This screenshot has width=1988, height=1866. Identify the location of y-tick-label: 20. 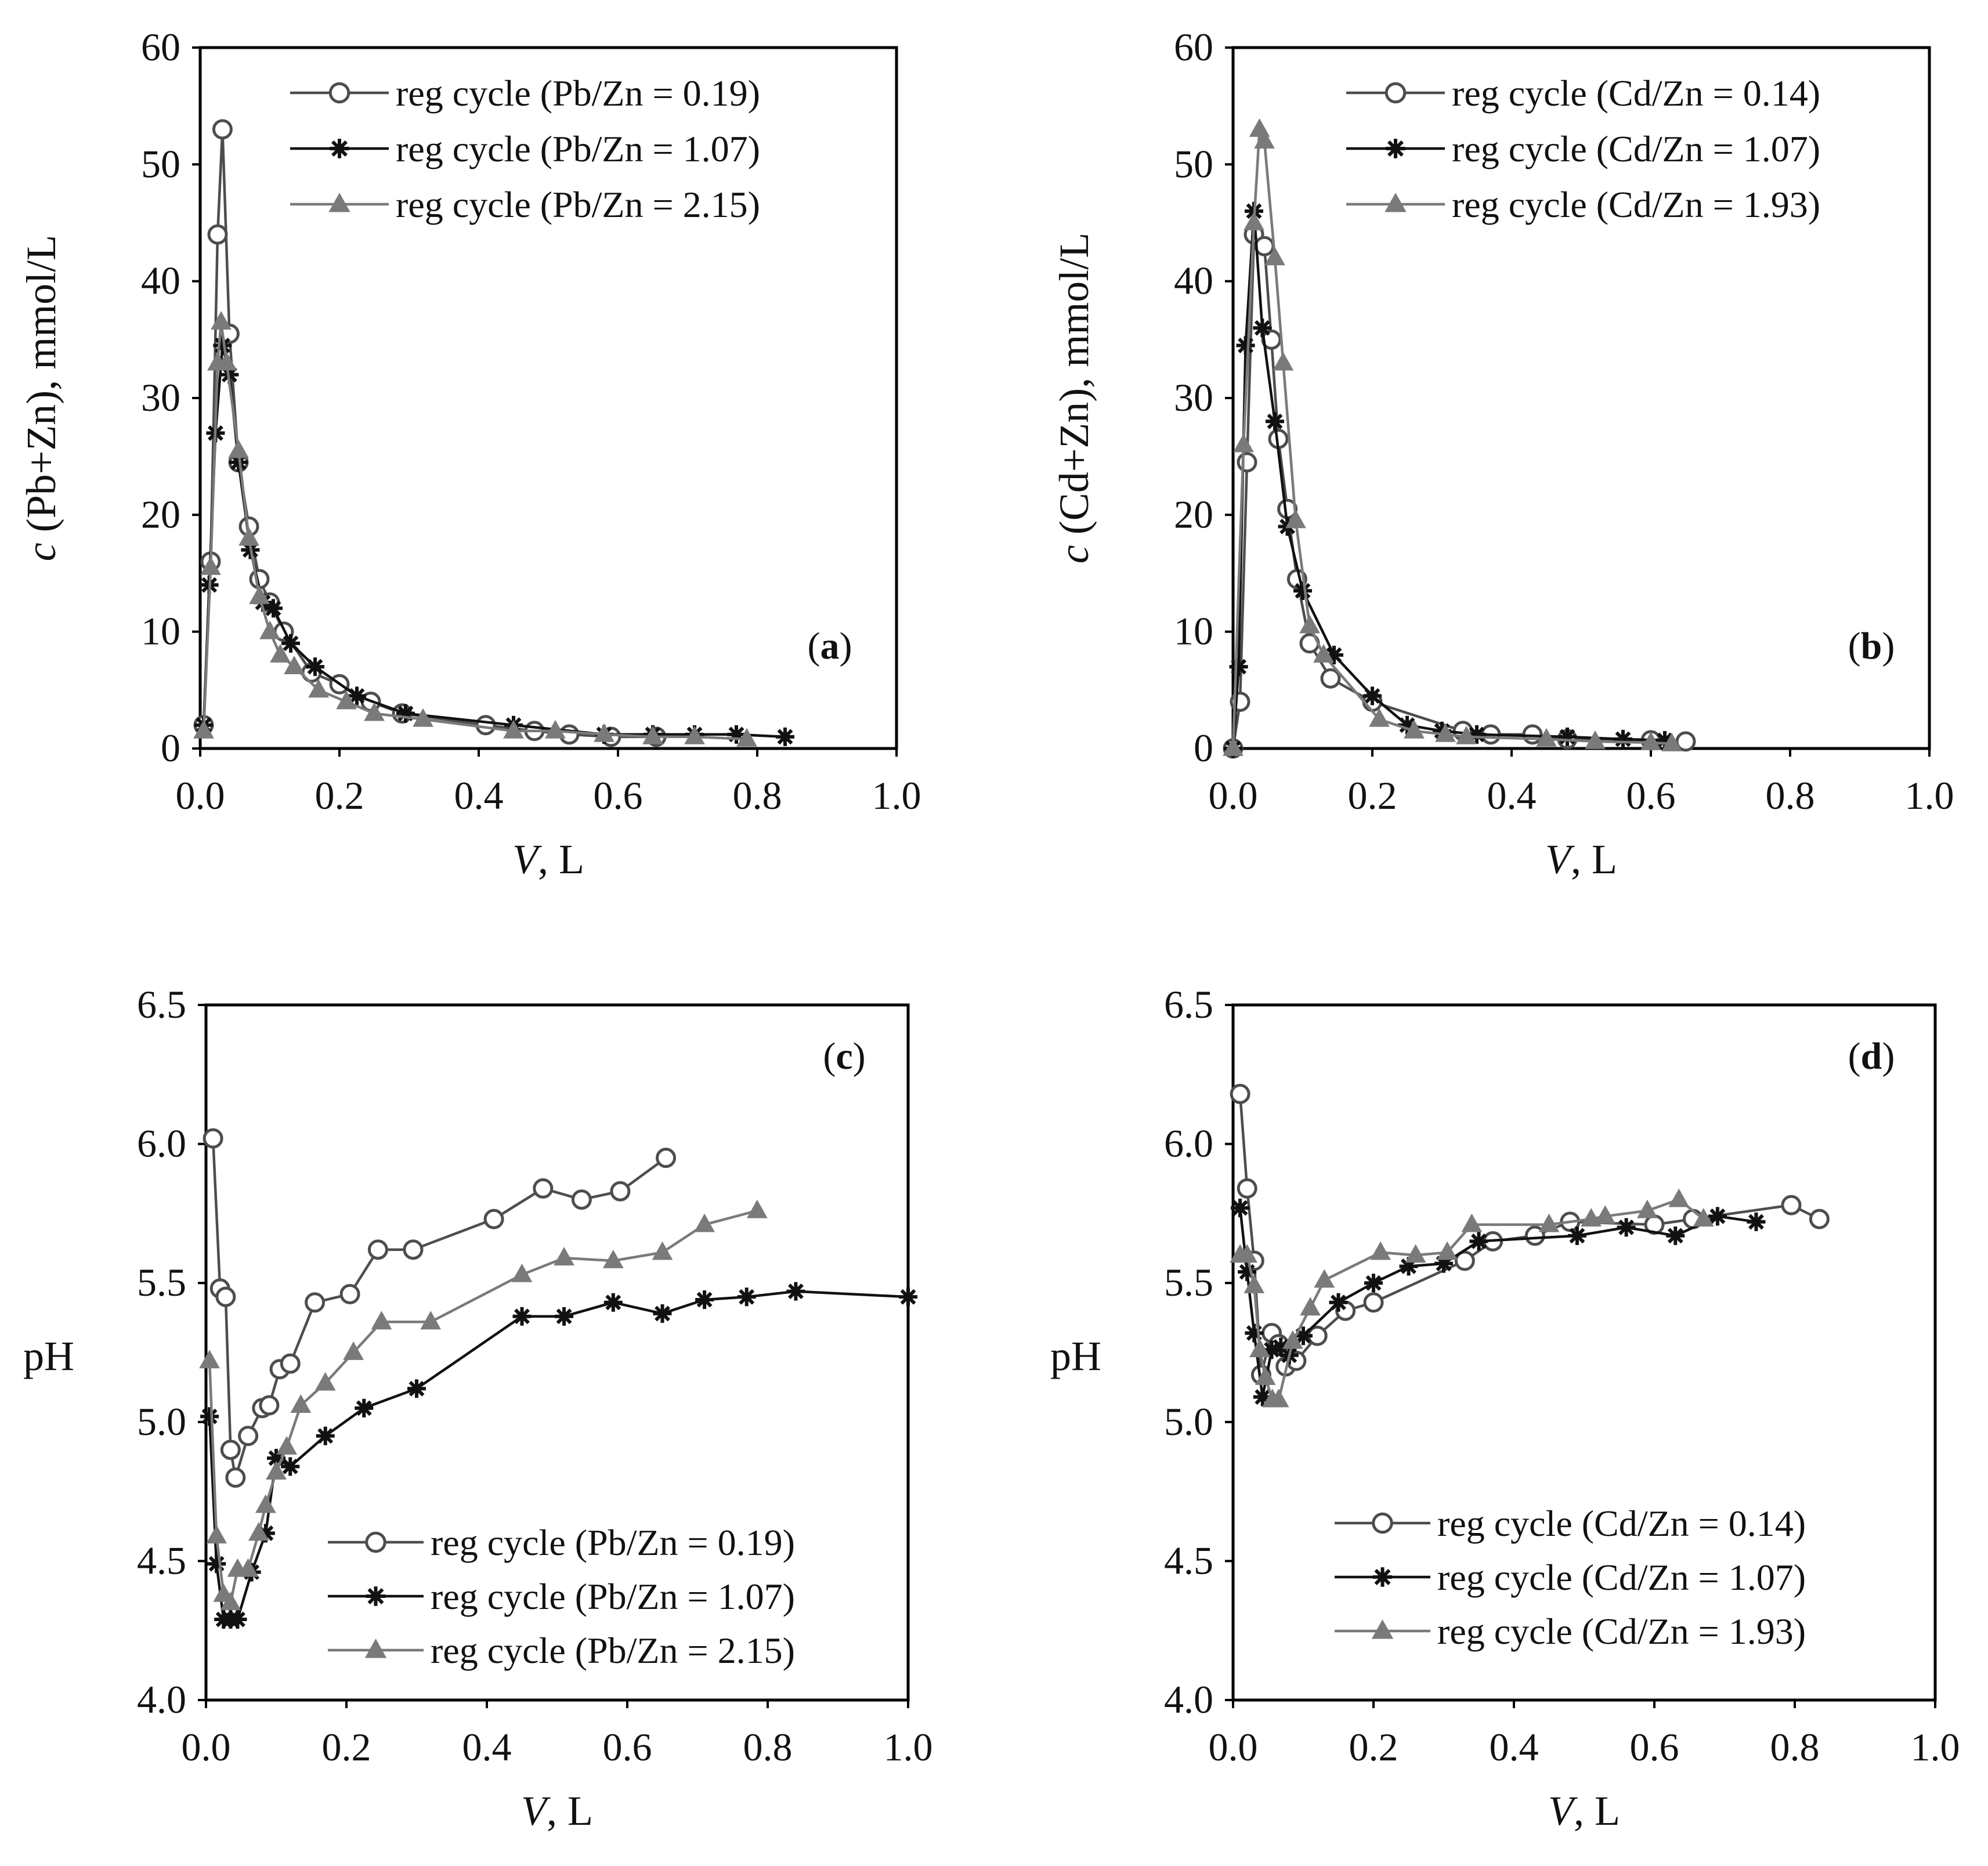
(160, 514).